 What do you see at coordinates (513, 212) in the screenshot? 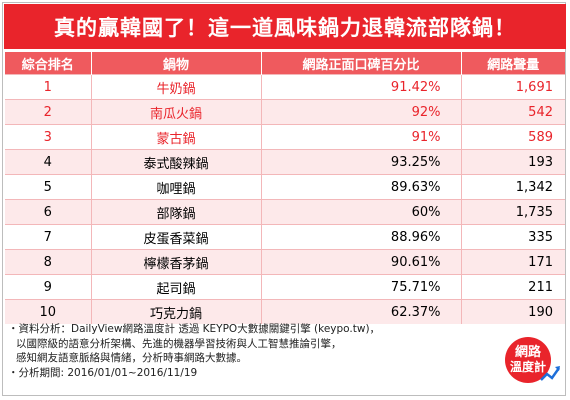
I see `volume-cell: 1,735` at bounding box center [513, 212].